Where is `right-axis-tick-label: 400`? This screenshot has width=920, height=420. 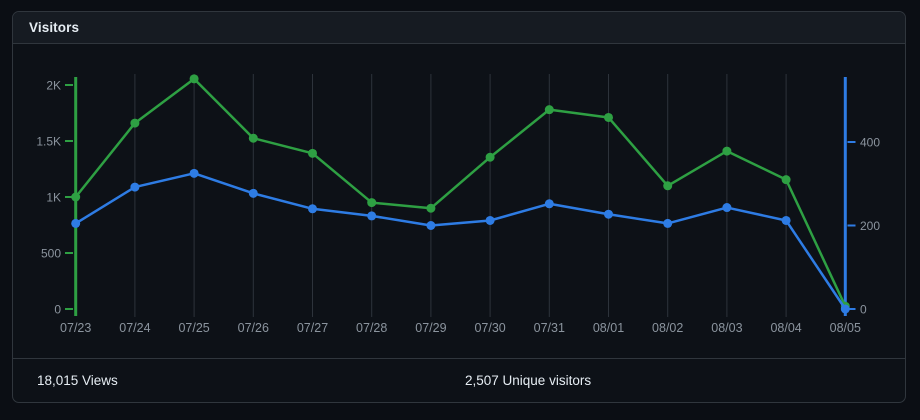 right-axis-tick-label: 400 is located at coordinates (870, 143).